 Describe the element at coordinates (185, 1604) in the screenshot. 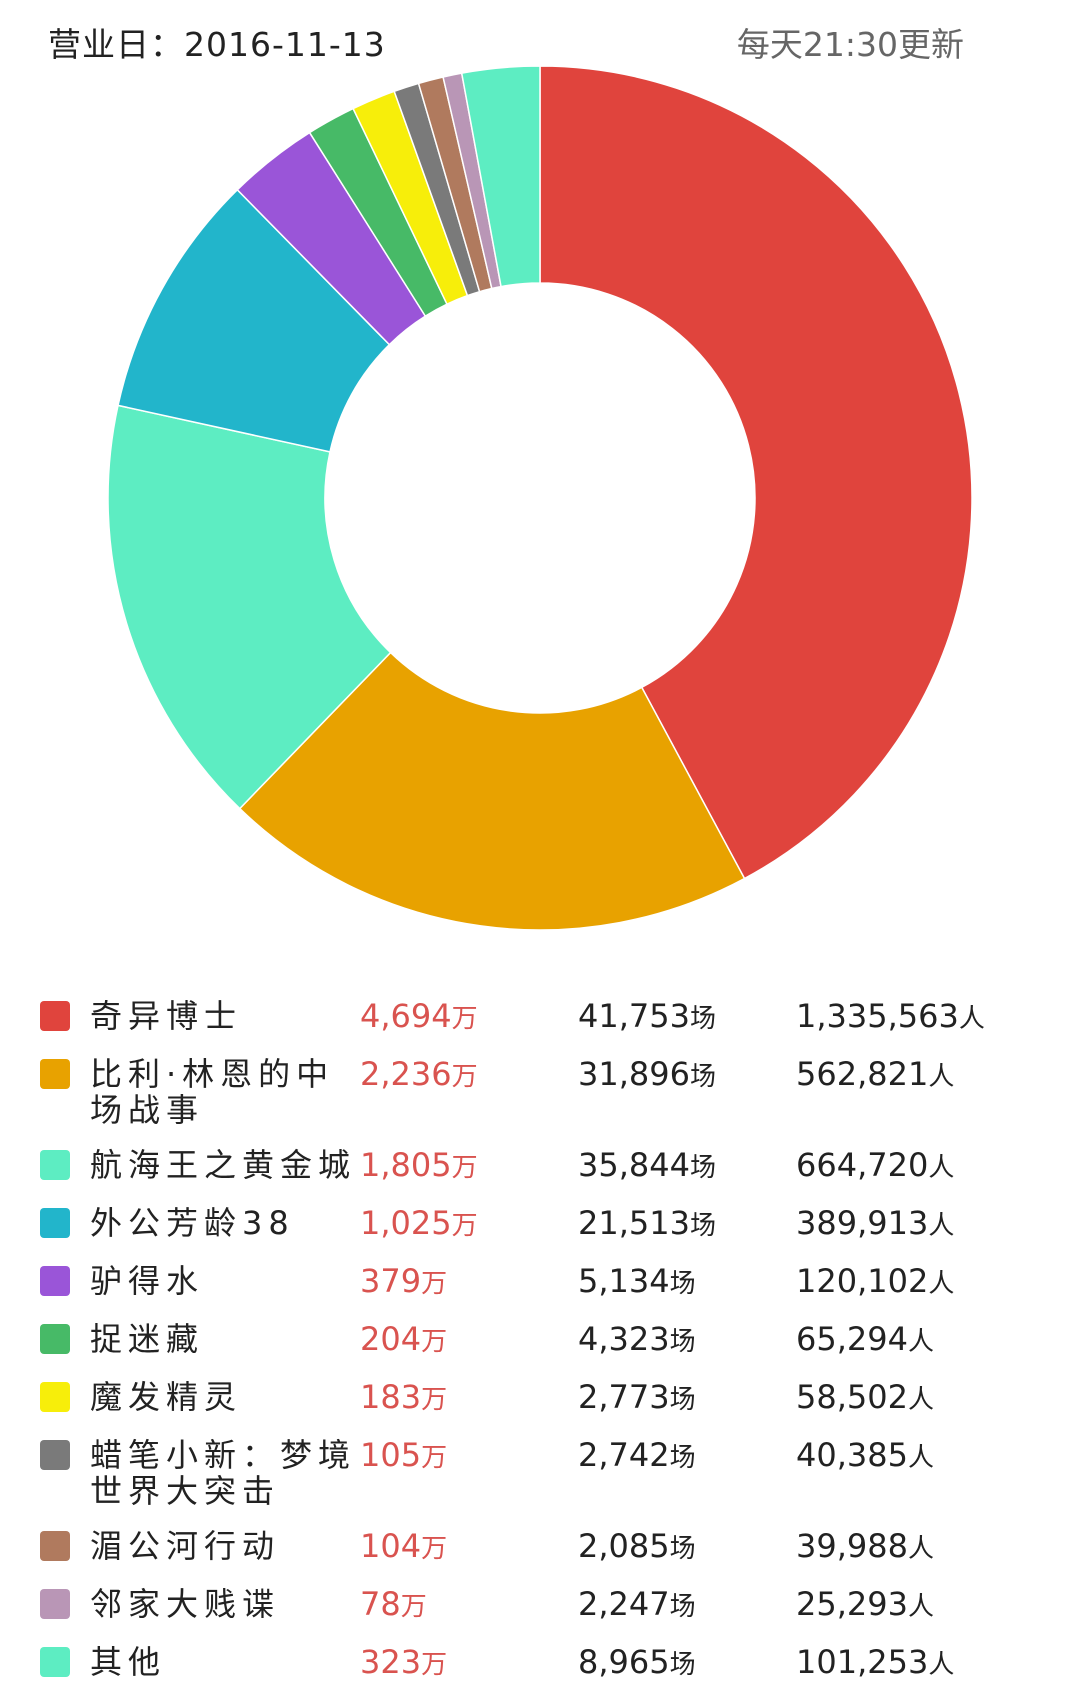

I see `movie-name: 邻家大贱谍` at that location.